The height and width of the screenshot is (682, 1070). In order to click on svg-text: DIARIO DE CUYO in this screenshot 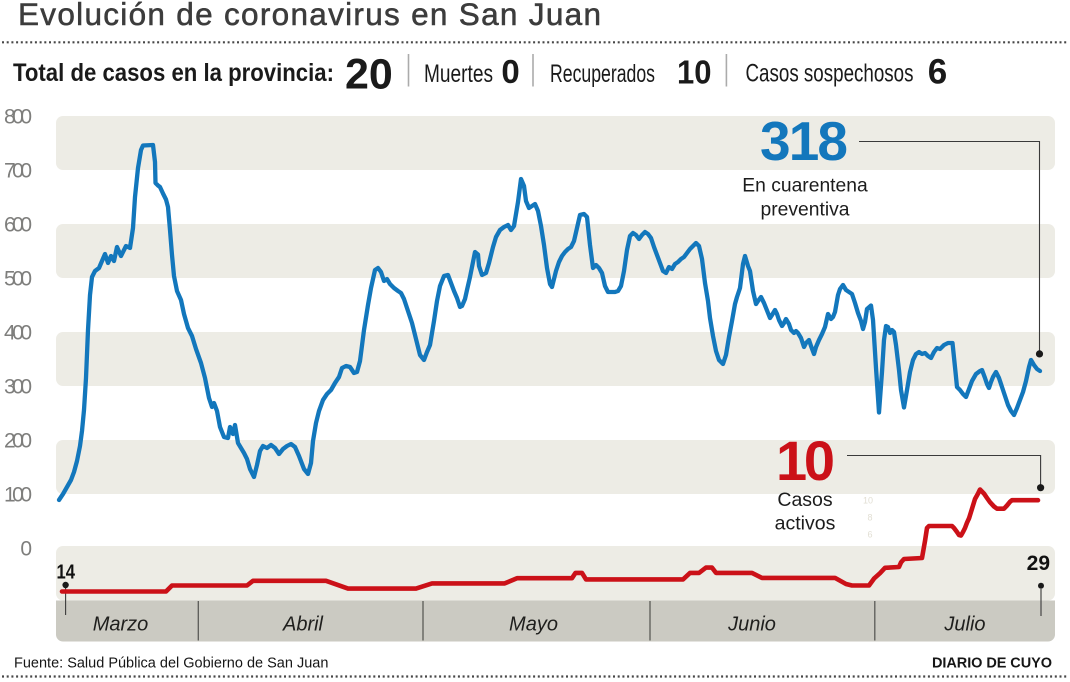, I will do `click(992, 664)`.